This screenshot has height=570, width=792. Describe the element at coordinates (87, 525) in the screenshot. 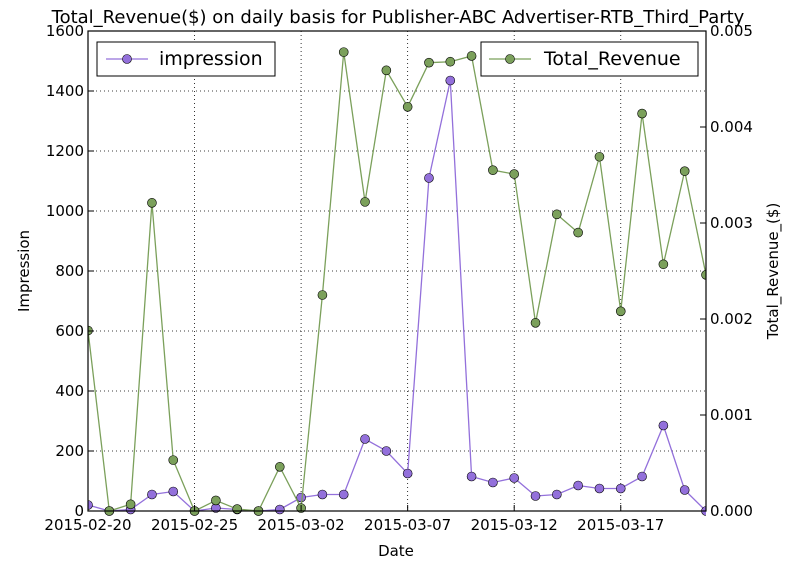

I see `x-tick-label: 2015-02-20` at that location.